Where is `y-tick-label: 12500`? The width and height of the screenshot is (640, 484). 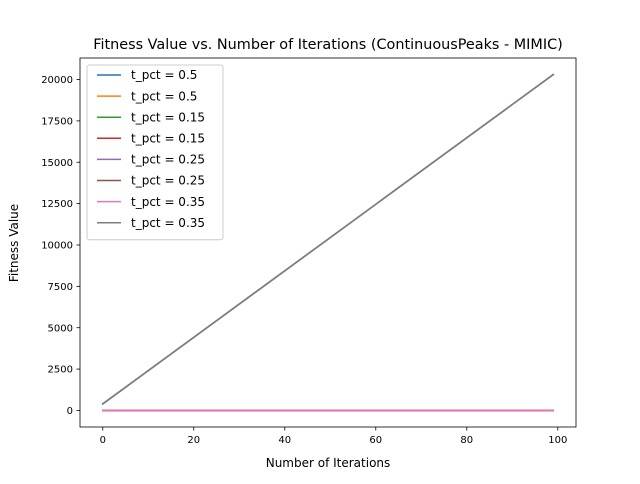
y-tick-label: 12500 is located at coordinates (57, 204).